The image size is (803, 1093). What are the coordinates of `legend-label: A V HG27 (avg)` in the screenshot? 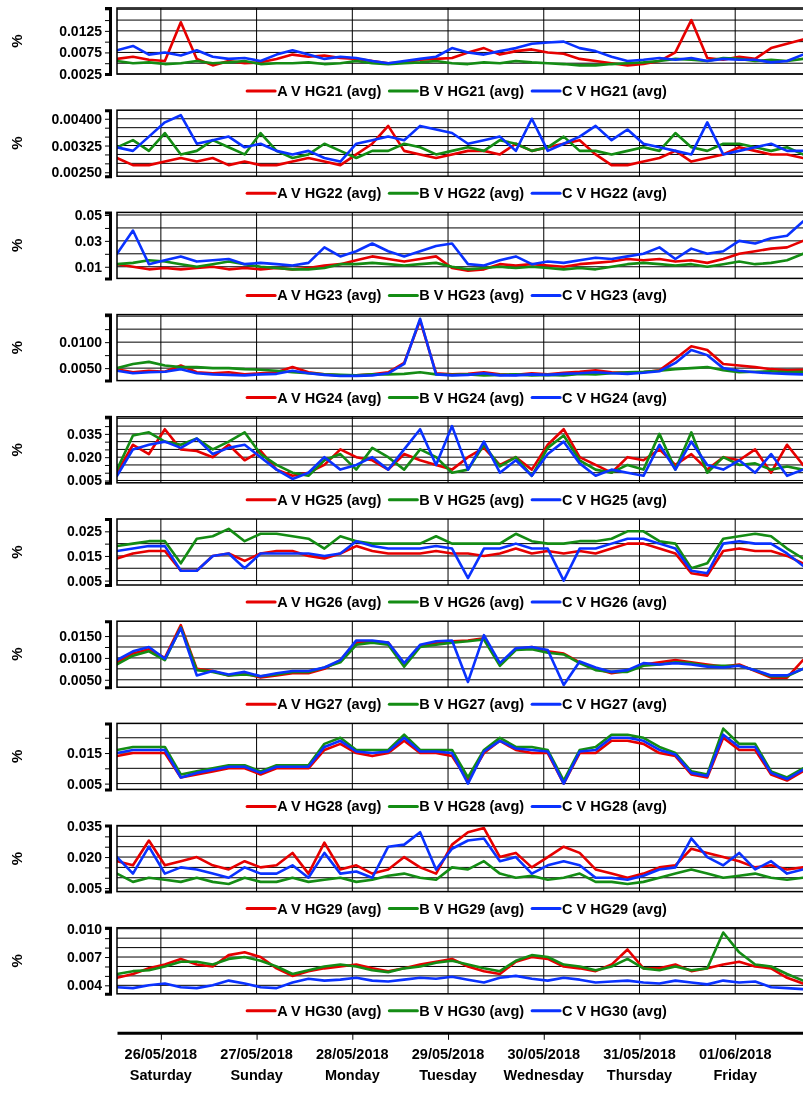 It's located at (329, 704).